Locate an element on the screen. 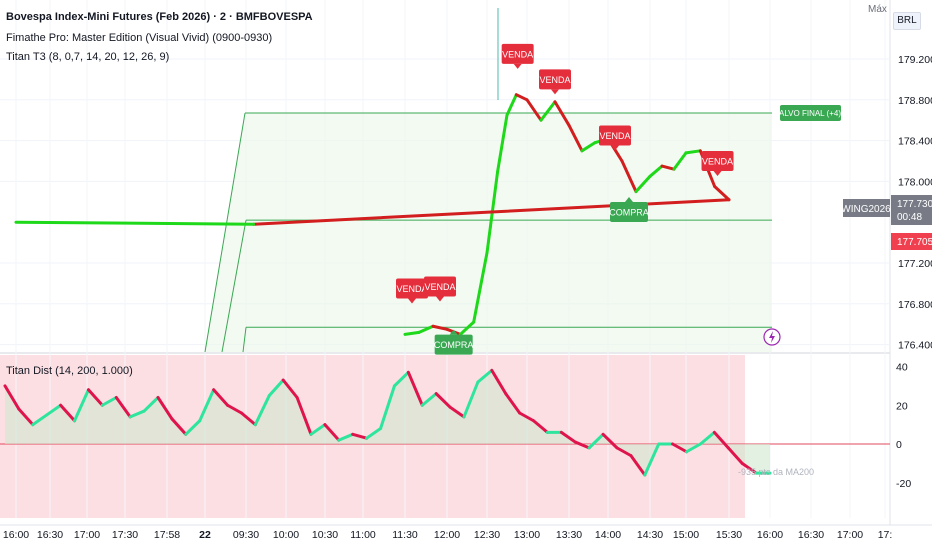 This screenshot has height=550, width=932. time-tick-label: 13:30 is located at coordinates (569, 535).